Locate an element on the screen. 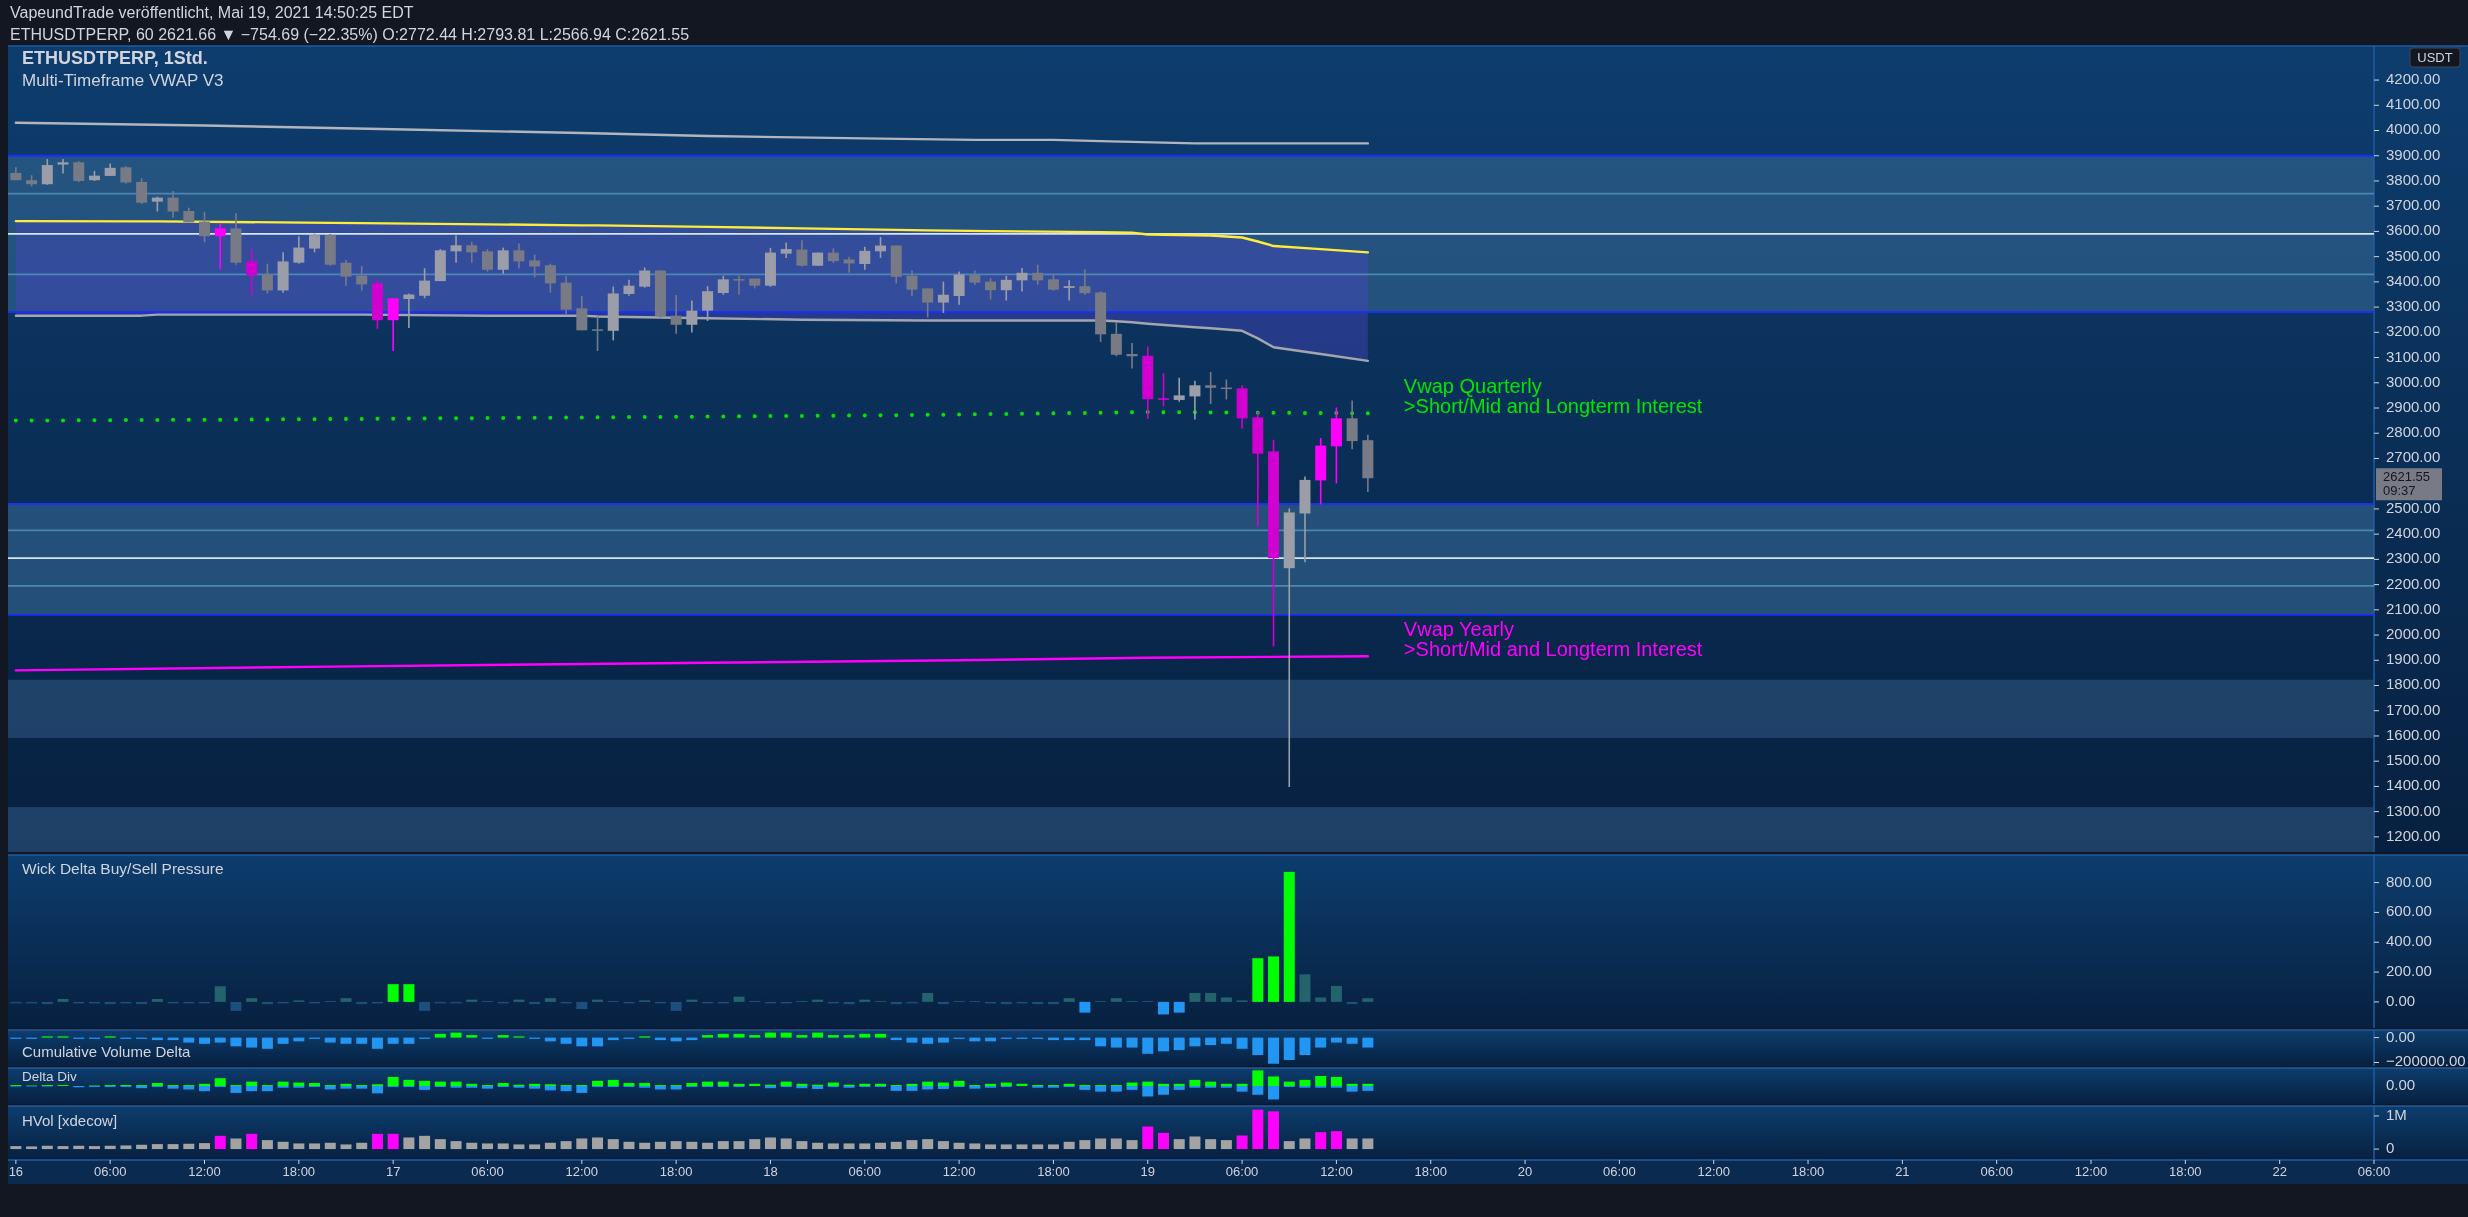  y-tick-label: 2900.00 is located at coordinates (2413, 406).